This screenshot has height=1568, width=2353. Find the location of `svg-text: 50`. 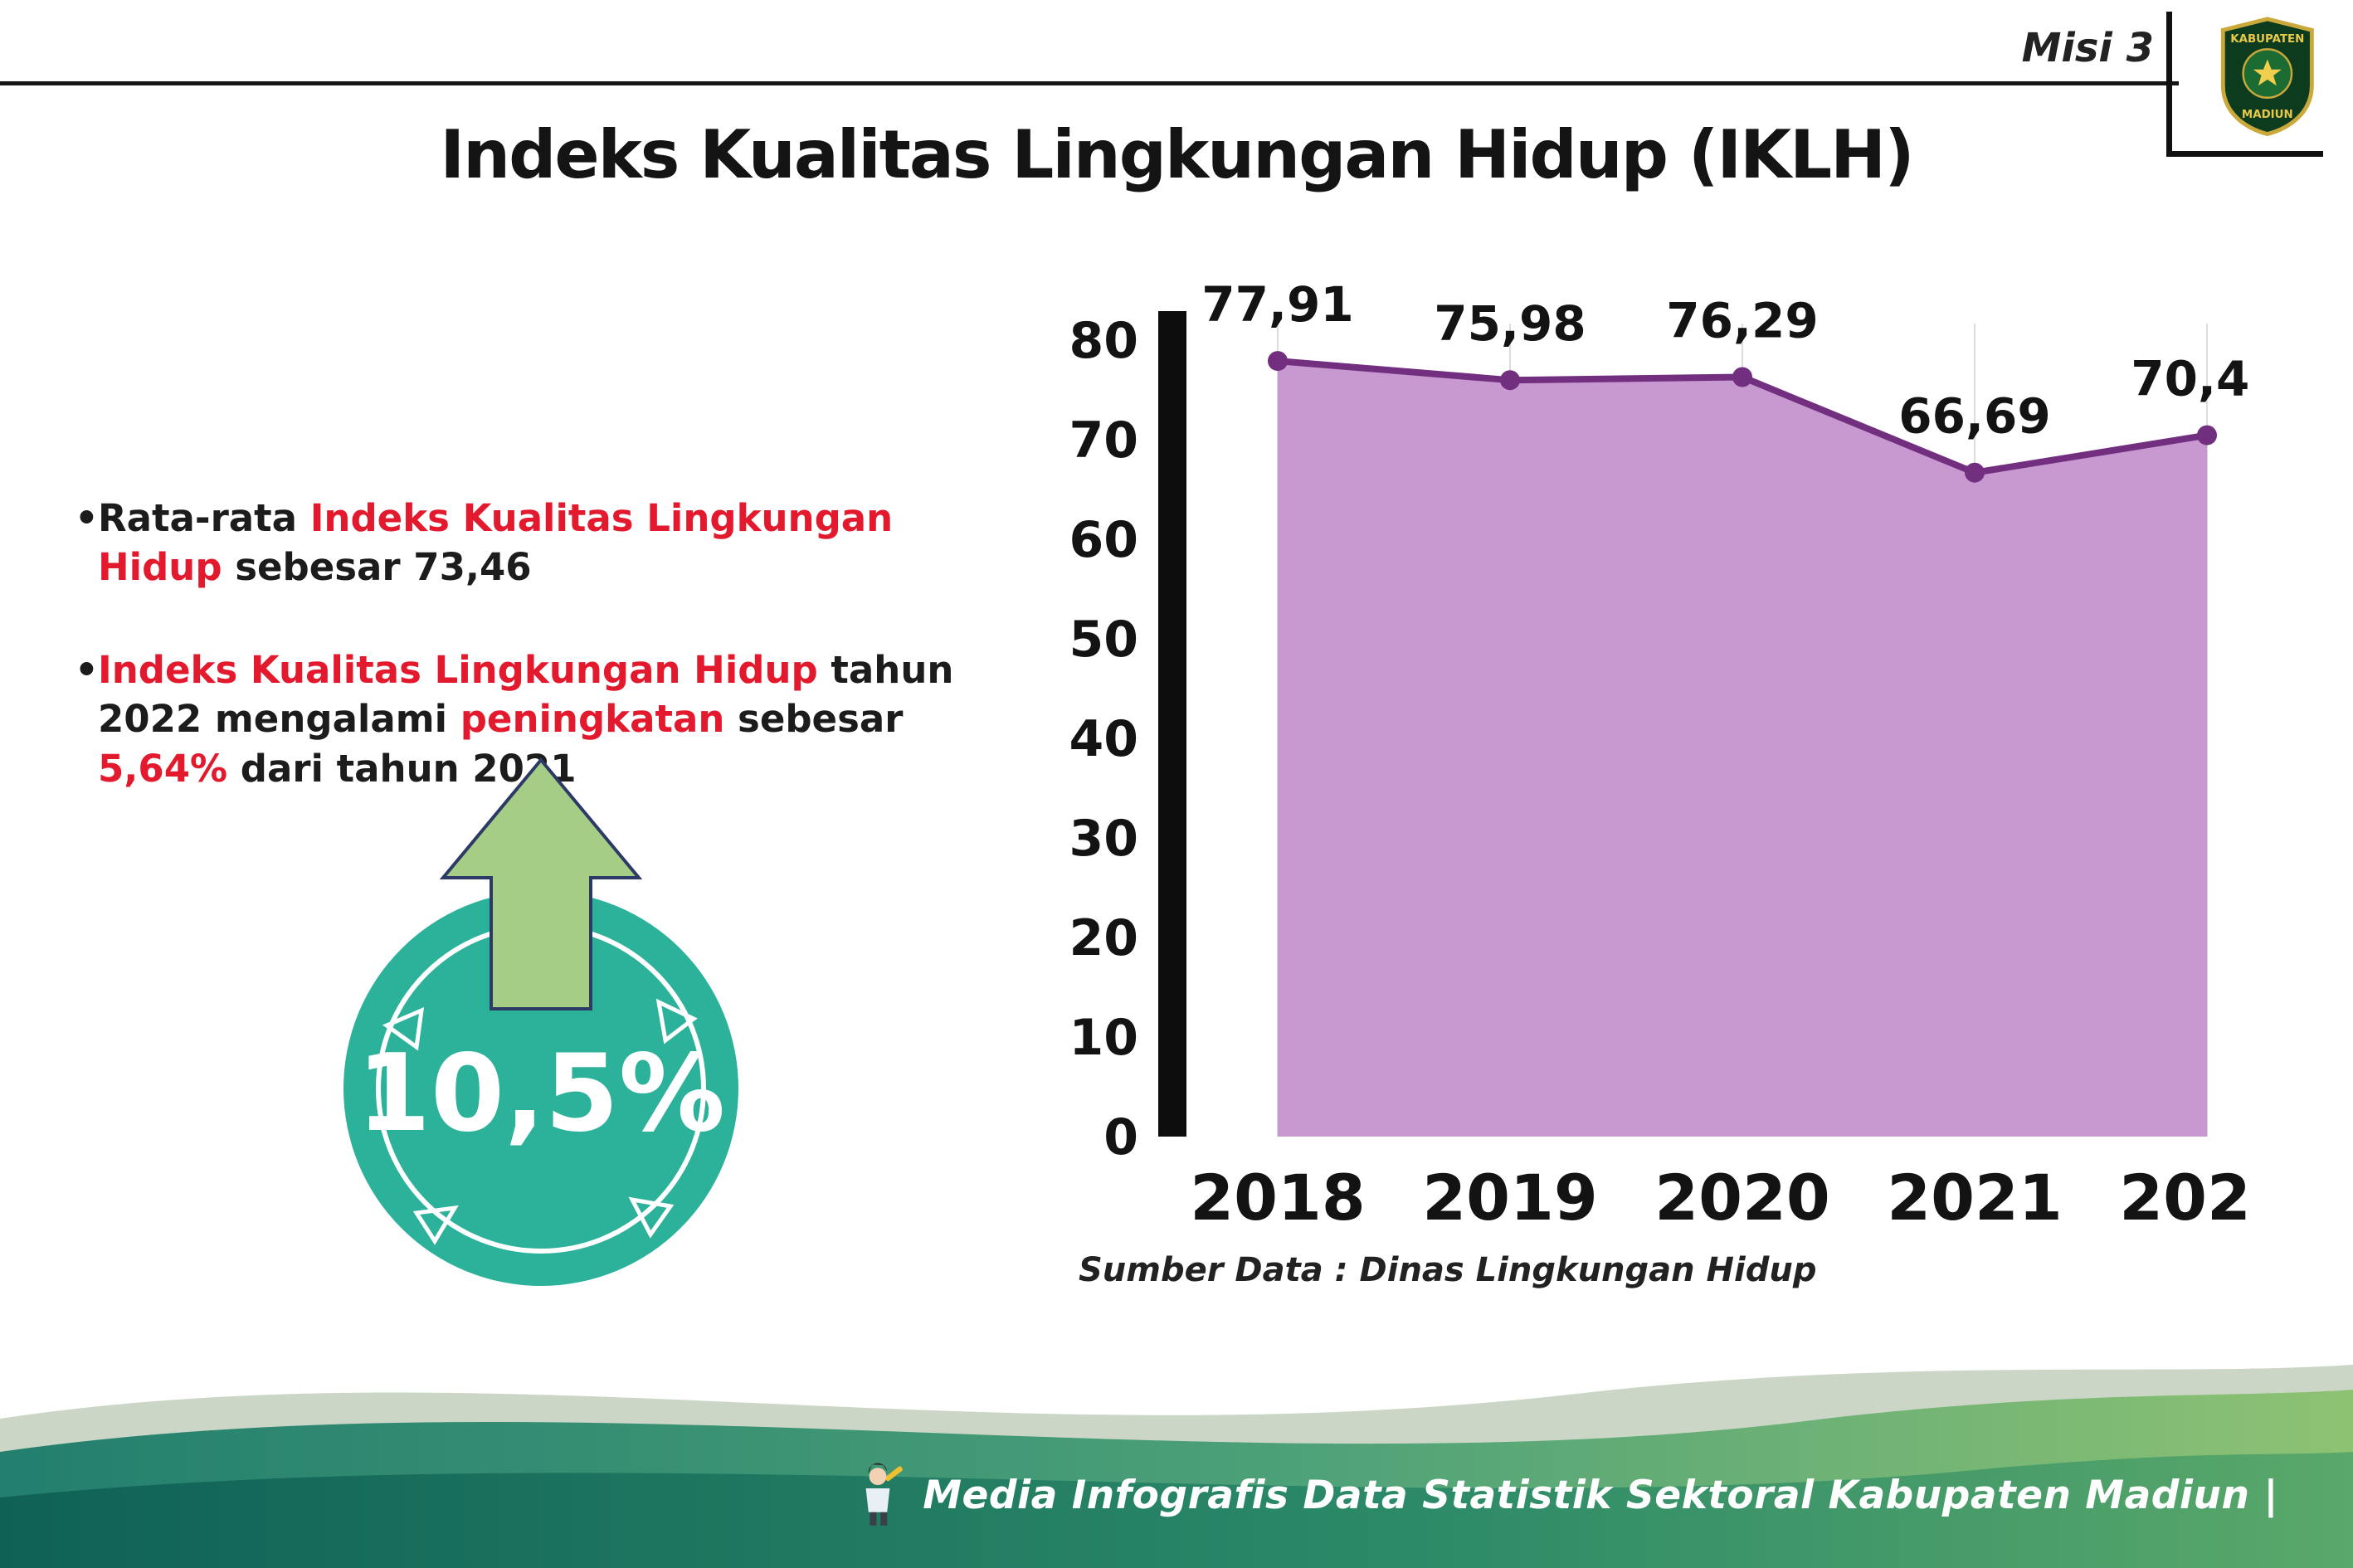

svg-text: 50 is located at coordinates (1104, 640).